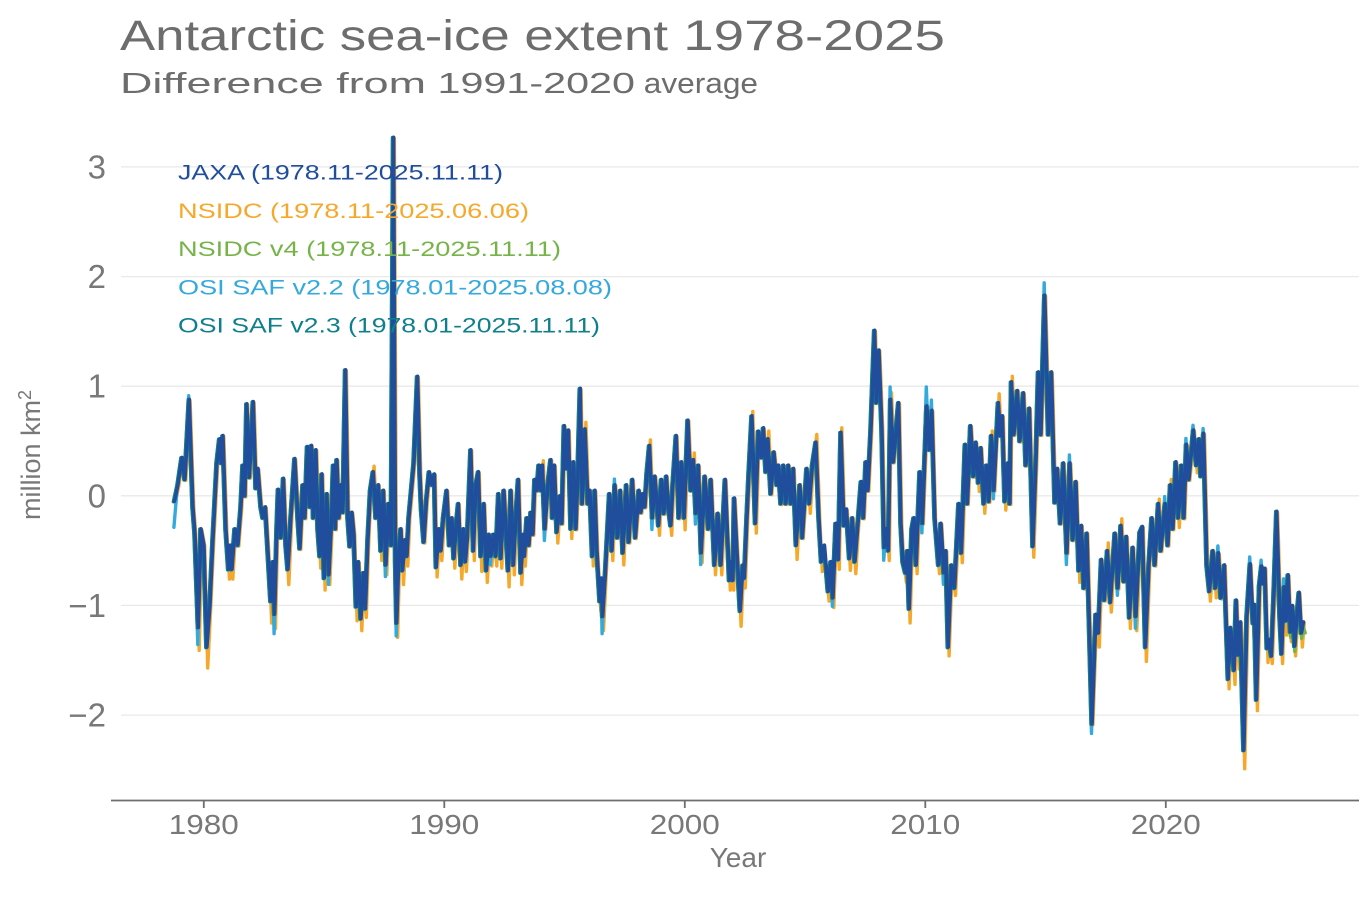 The image size is (1370, 900). I want to click on svg-text:Antarctic sea-ice extent 1978-: Antarctic sea-ice extent 1978-2025, so click(532, 36).